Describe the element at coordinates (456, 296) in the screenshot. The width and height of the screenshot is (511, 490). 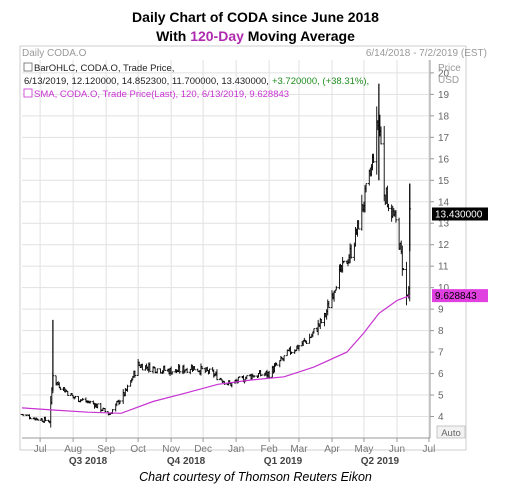
I see `sma-value-badge-text: 9.628843` at that location.